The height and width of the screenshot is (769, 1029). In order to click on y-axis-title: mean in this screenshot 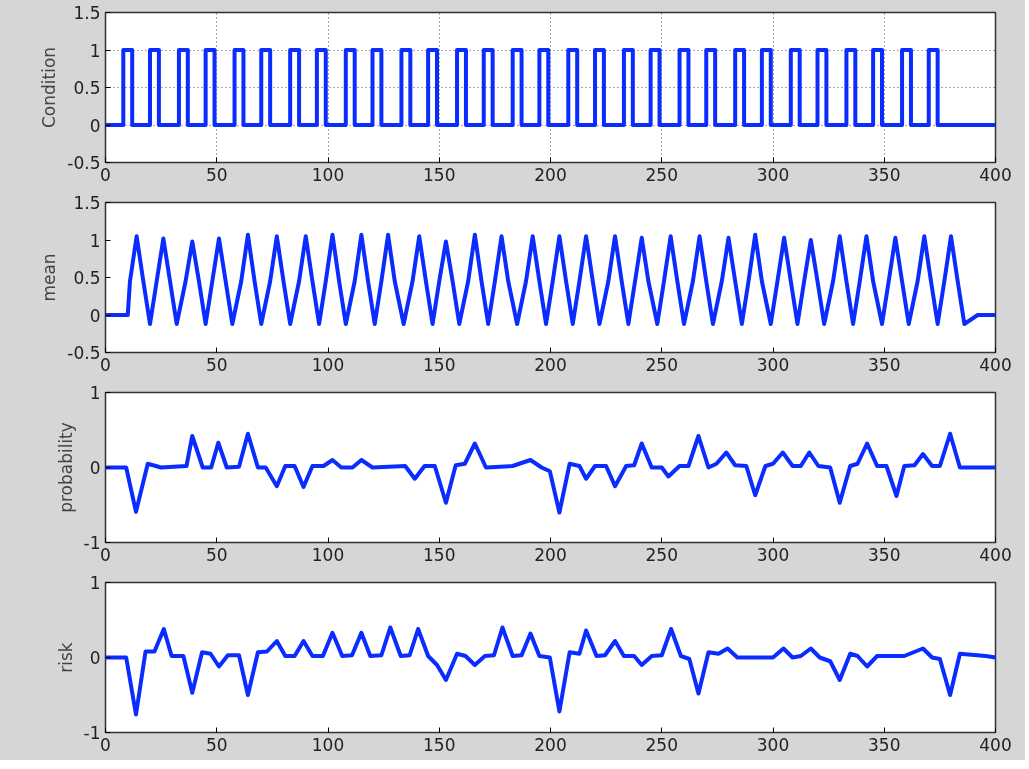, I will do `click(49, 277)`.